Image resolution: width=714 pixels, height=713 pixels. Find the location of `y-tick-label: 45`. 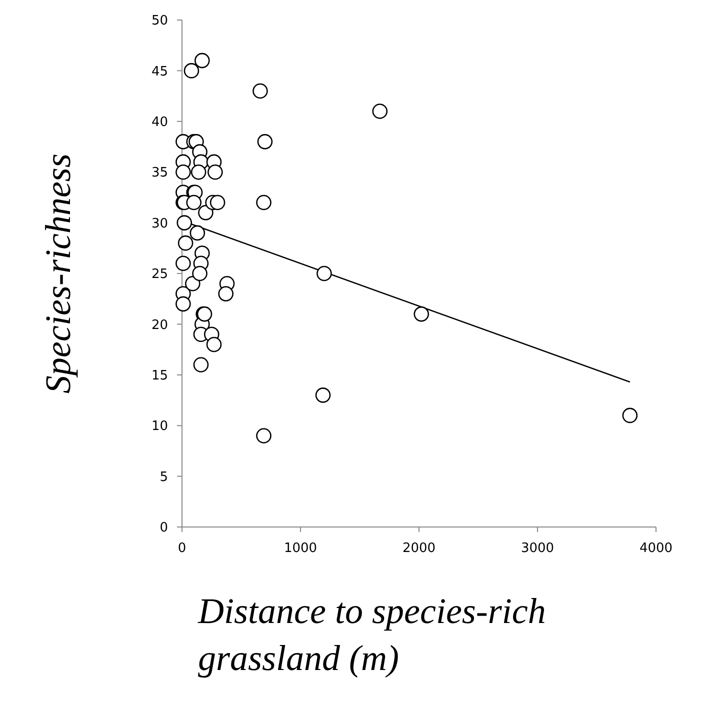

y-tick-label: 45 is located at coordinates (159, 72).